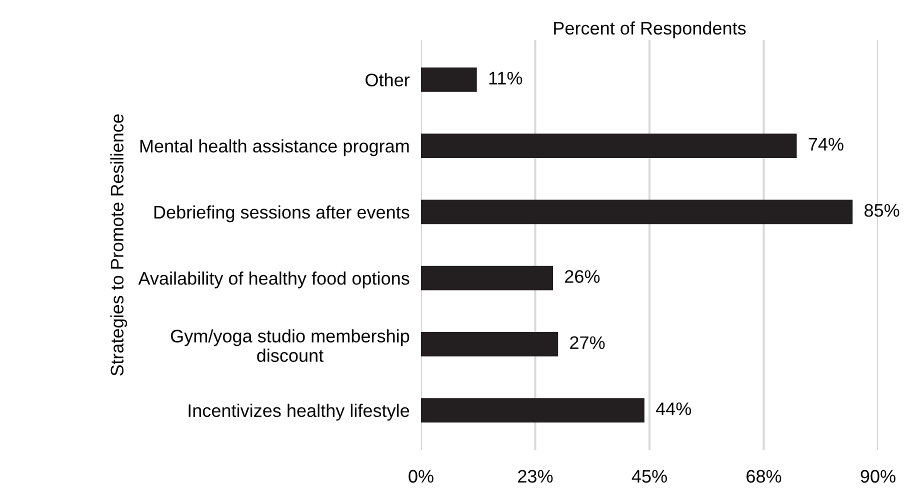 The image size is (912, 492). I want to click on data-label: 85%, so click(882, 210).